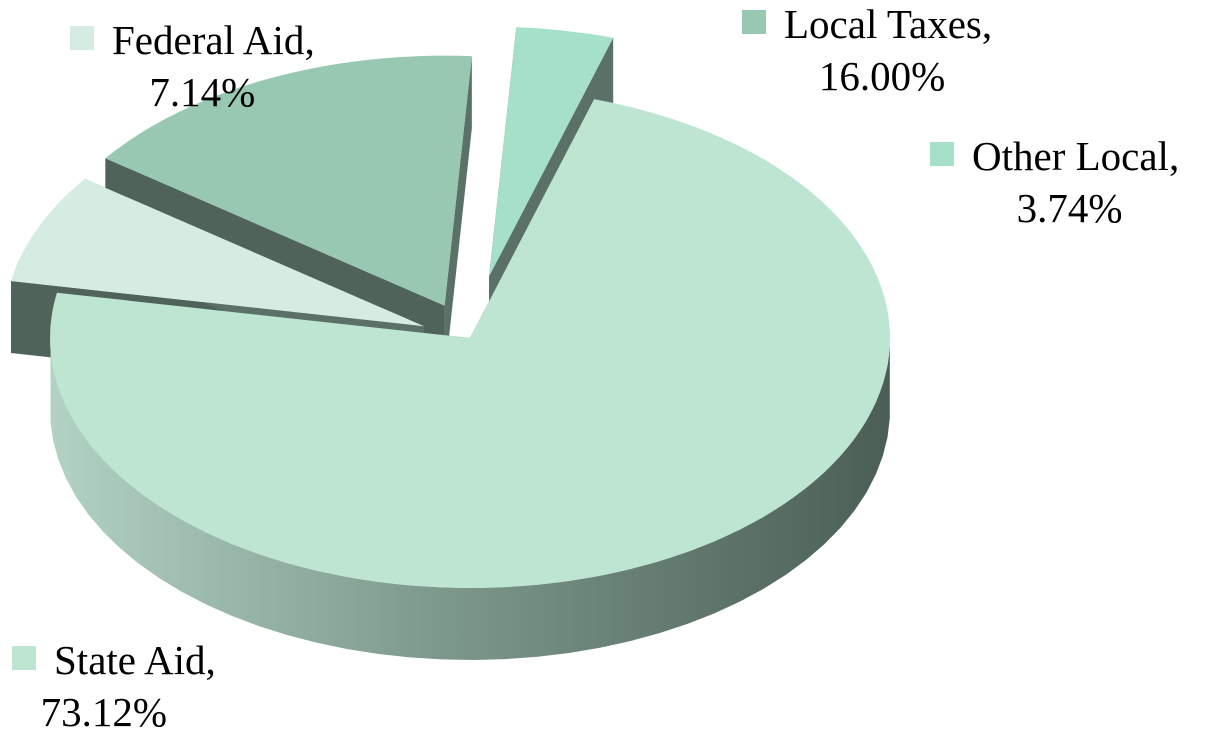 The height and width of the screenshot is (738, 1221). What do you see at coordinates (867, 51) in the screenshot?
I see `data-label-local-taxes: Local Taxes, 16.00%` at bounding box center [867, 51].